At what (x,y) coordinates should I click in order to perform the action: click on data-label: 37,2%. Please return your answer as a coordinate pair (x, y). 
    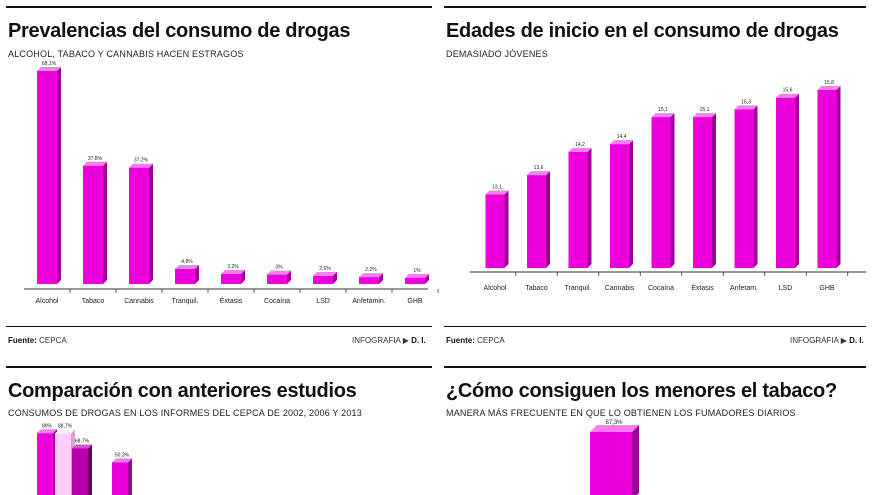
    Looking at the image, I should click on (141, 161).